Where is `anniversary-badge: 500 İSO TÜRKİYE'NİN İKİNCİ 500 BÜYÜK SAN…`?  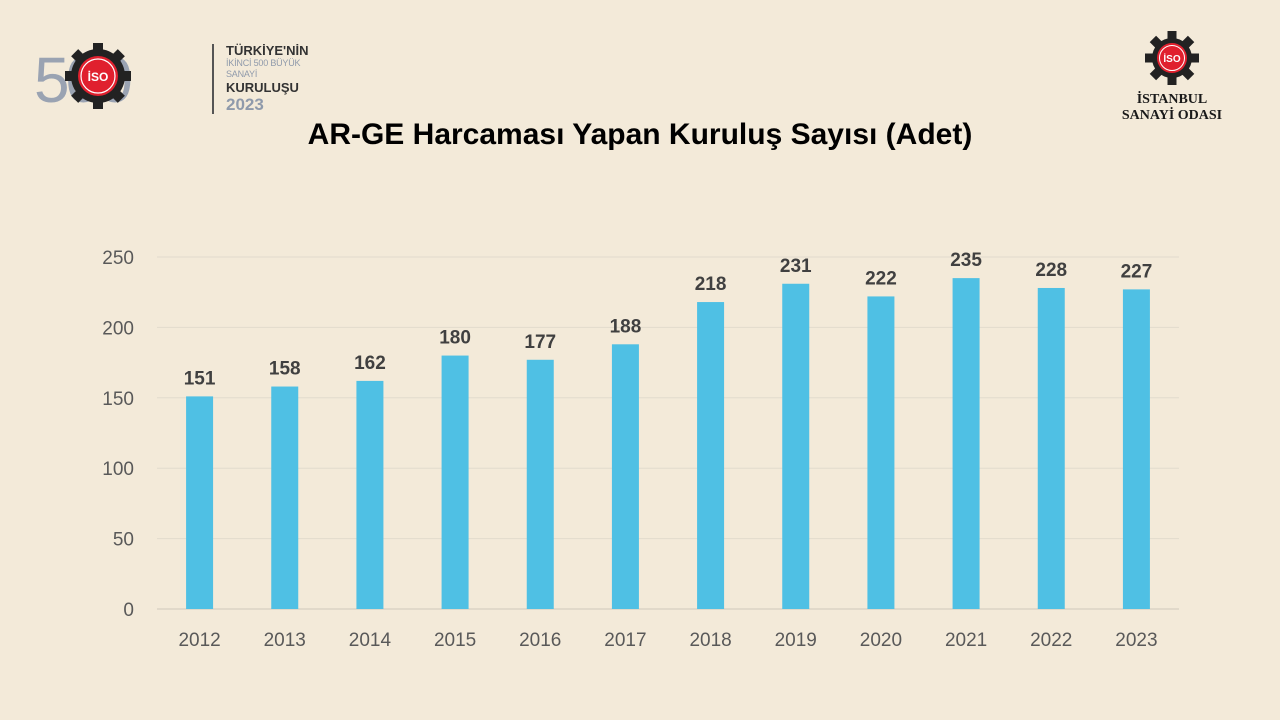 anniversary-badge: 500 İSO TÜRKİYE'NİN İKİNCİ 500 BÜYÜK SAN… is located at coordinates (171, 77).